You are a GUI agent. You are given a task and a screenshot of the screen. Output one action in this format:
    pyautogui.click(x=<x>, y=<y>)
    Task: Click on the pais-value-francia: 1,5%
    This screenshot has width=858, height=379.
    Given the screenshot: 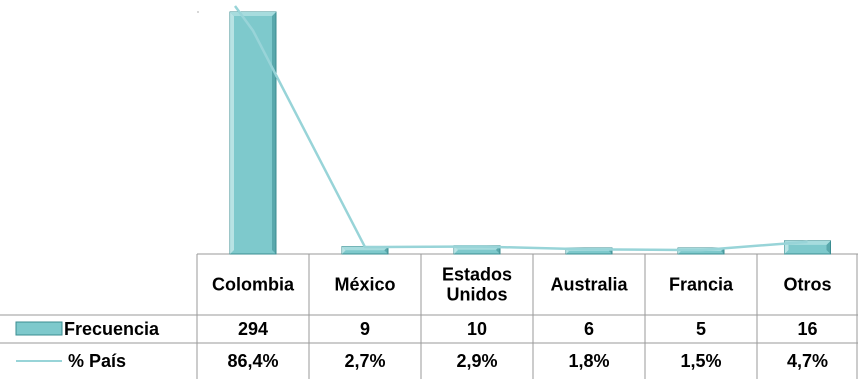 What is the action you would take?
    pyautogui.click(x=700, y=361)
    